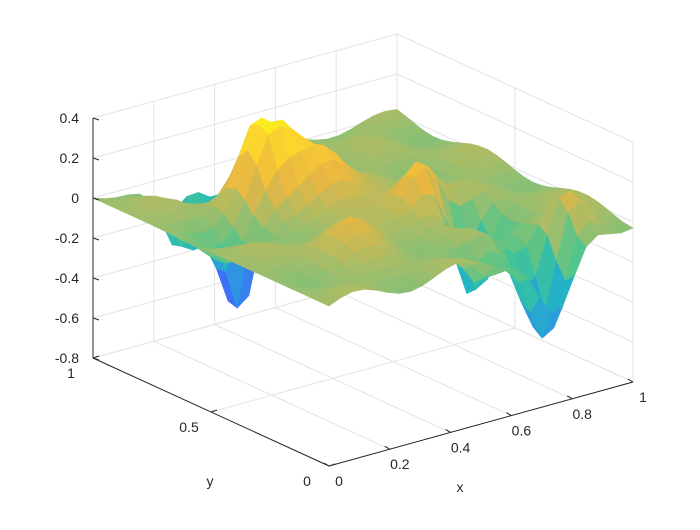  I want to click on x-tick-label: 1, so click(643, 397).